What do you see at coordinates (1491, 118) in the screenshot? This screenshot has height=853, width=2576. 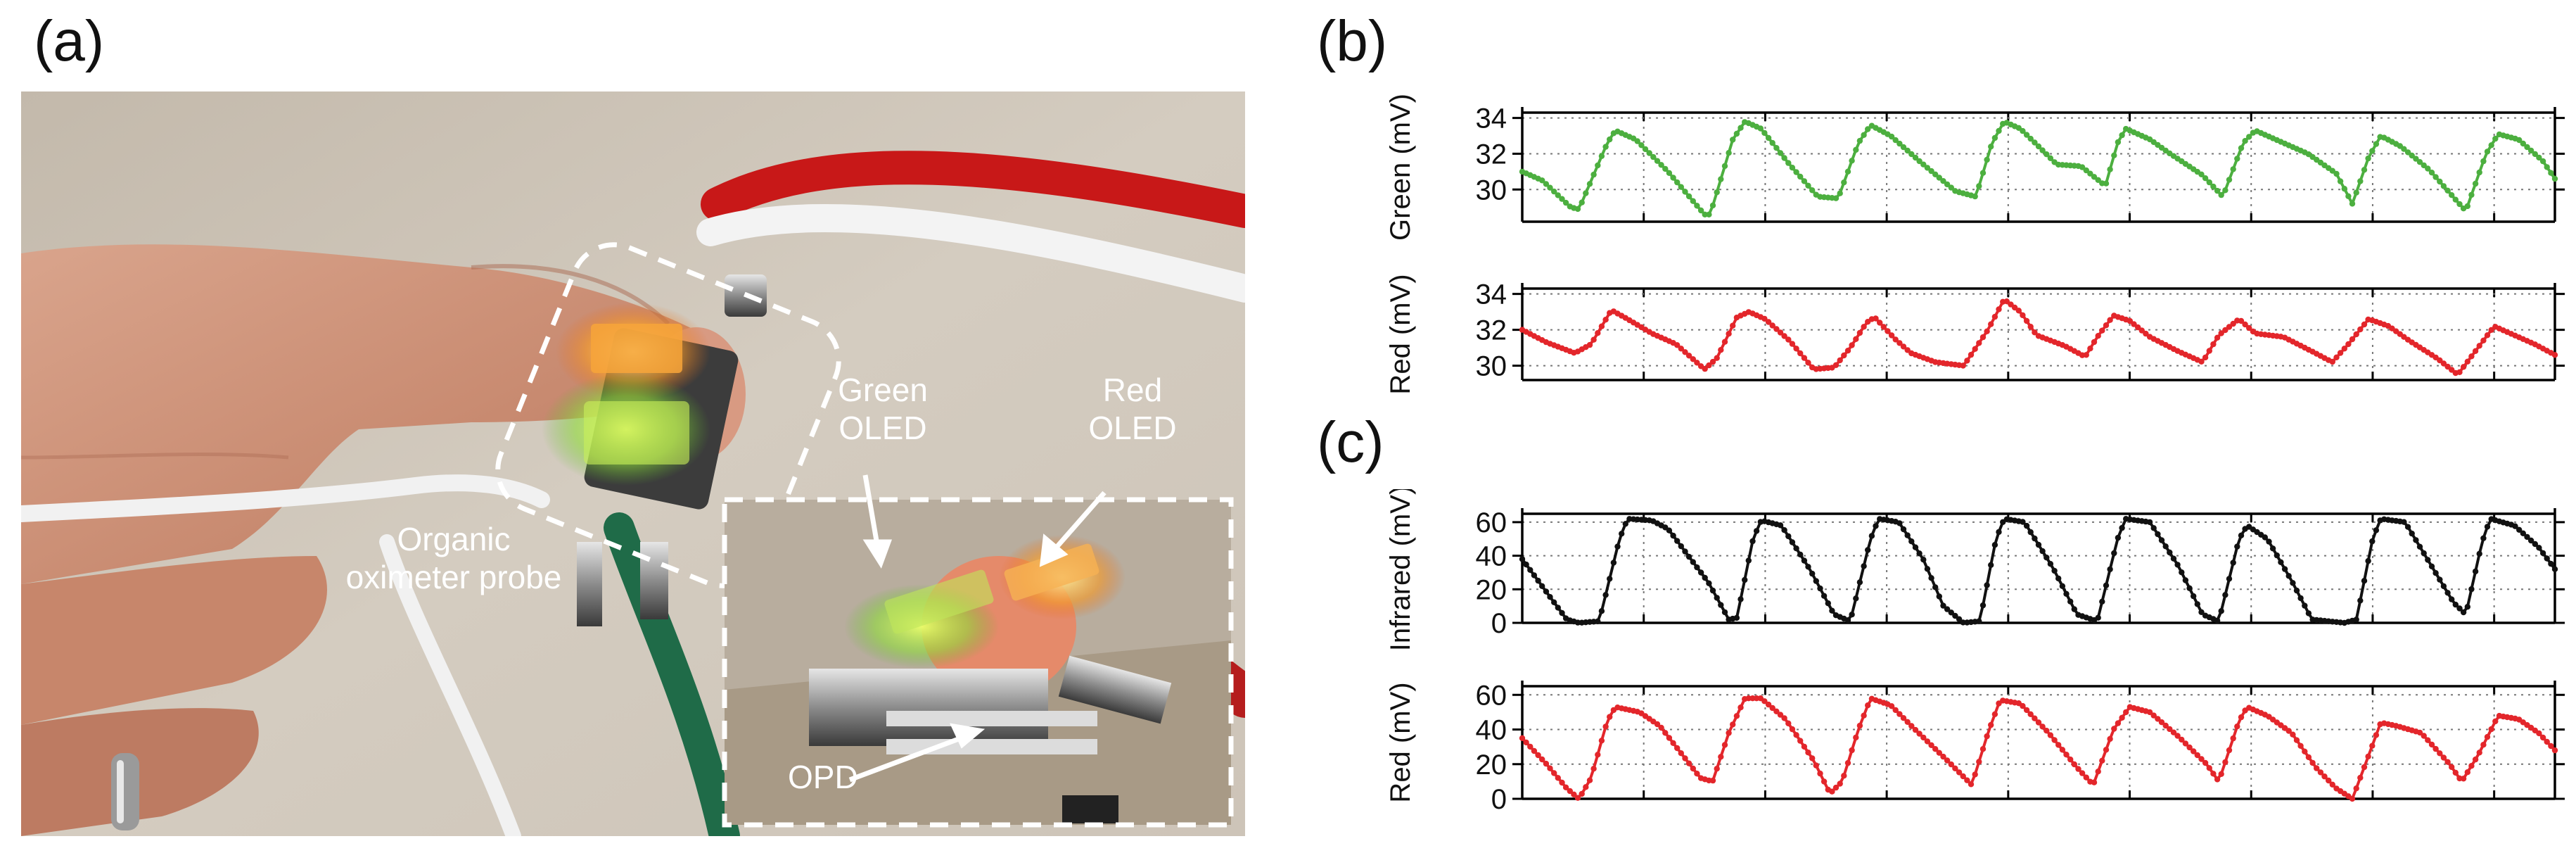 I see `y-tick-label: 34` at bounding box center [1491, 118].